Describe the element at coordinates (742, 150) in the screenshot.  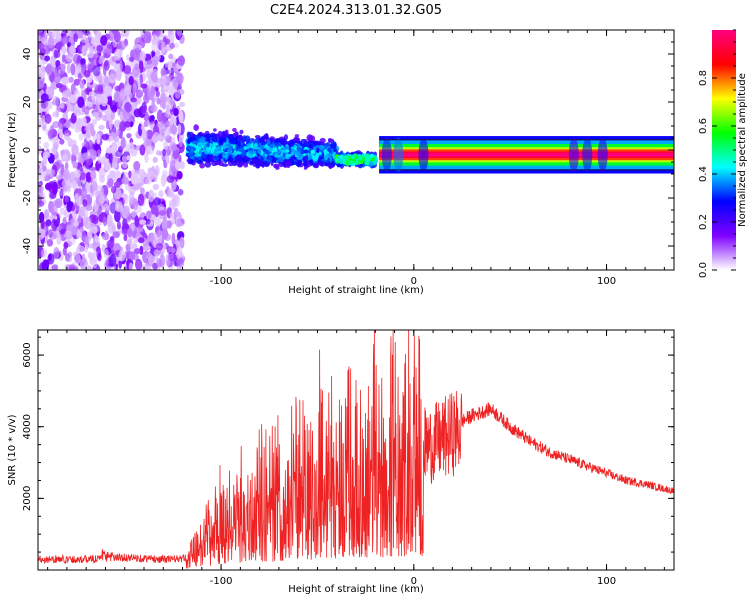
I see `colorbar-label: Normalized spectral amplitude` at that location.